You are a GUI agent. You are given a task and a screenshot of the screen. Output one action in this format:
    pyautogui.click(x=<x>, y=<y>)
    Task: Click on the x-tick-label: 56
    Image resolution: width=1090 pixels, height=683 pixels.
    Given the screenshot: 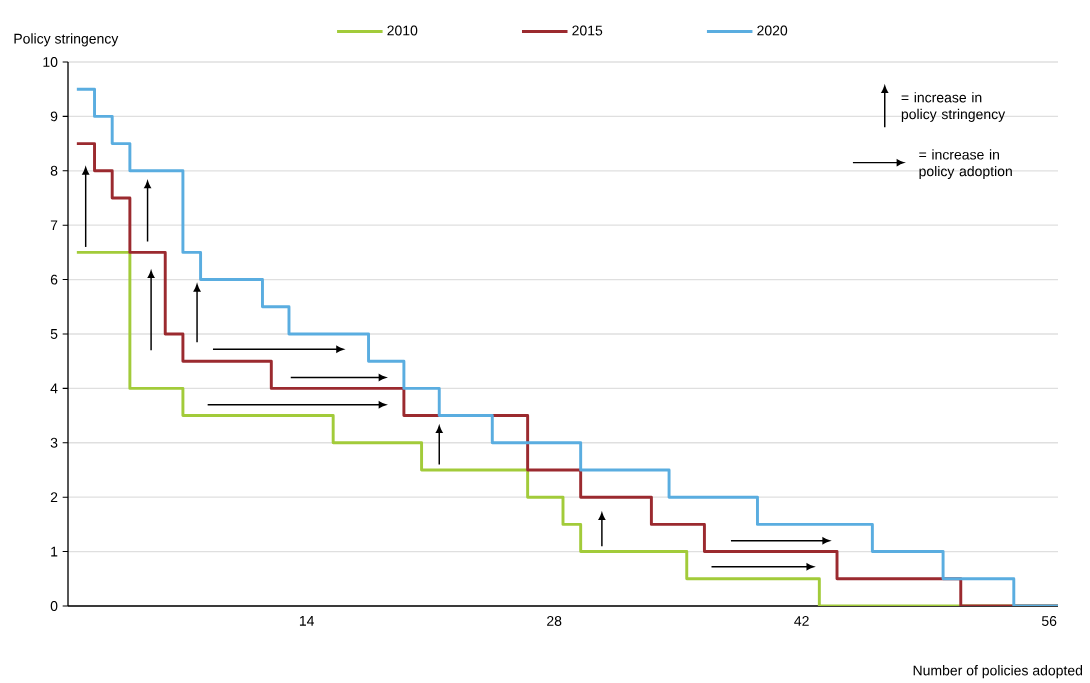 What is the action you would take?
    pyautogui.click(x=1049, y=621)
    